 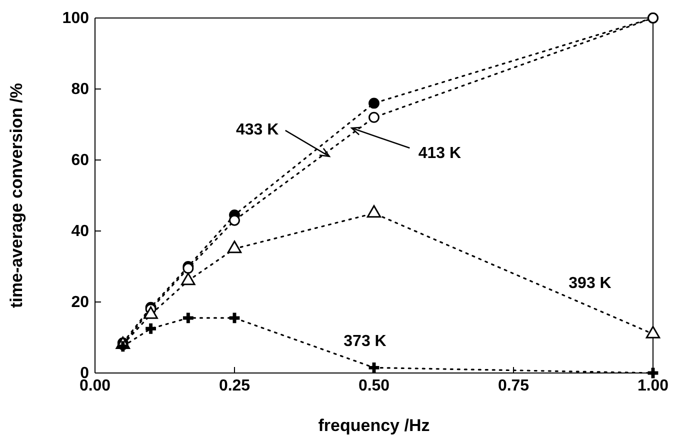 I want to click on x-tick-label: 0.25, so click(x=234, y=385).